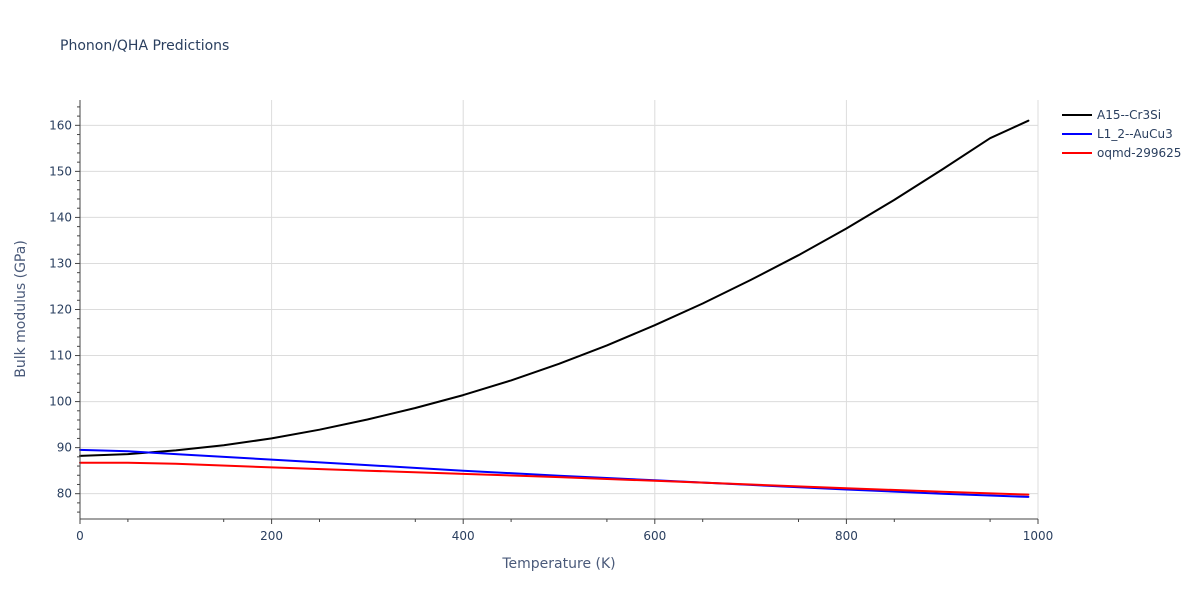 Image resolution: width=1200 pixels, height=600 pixels. What do you see at coordinates (1038, 536) in the screenshot?
I see `x-tick-label: 1000` at bounding box center [1038, 536].